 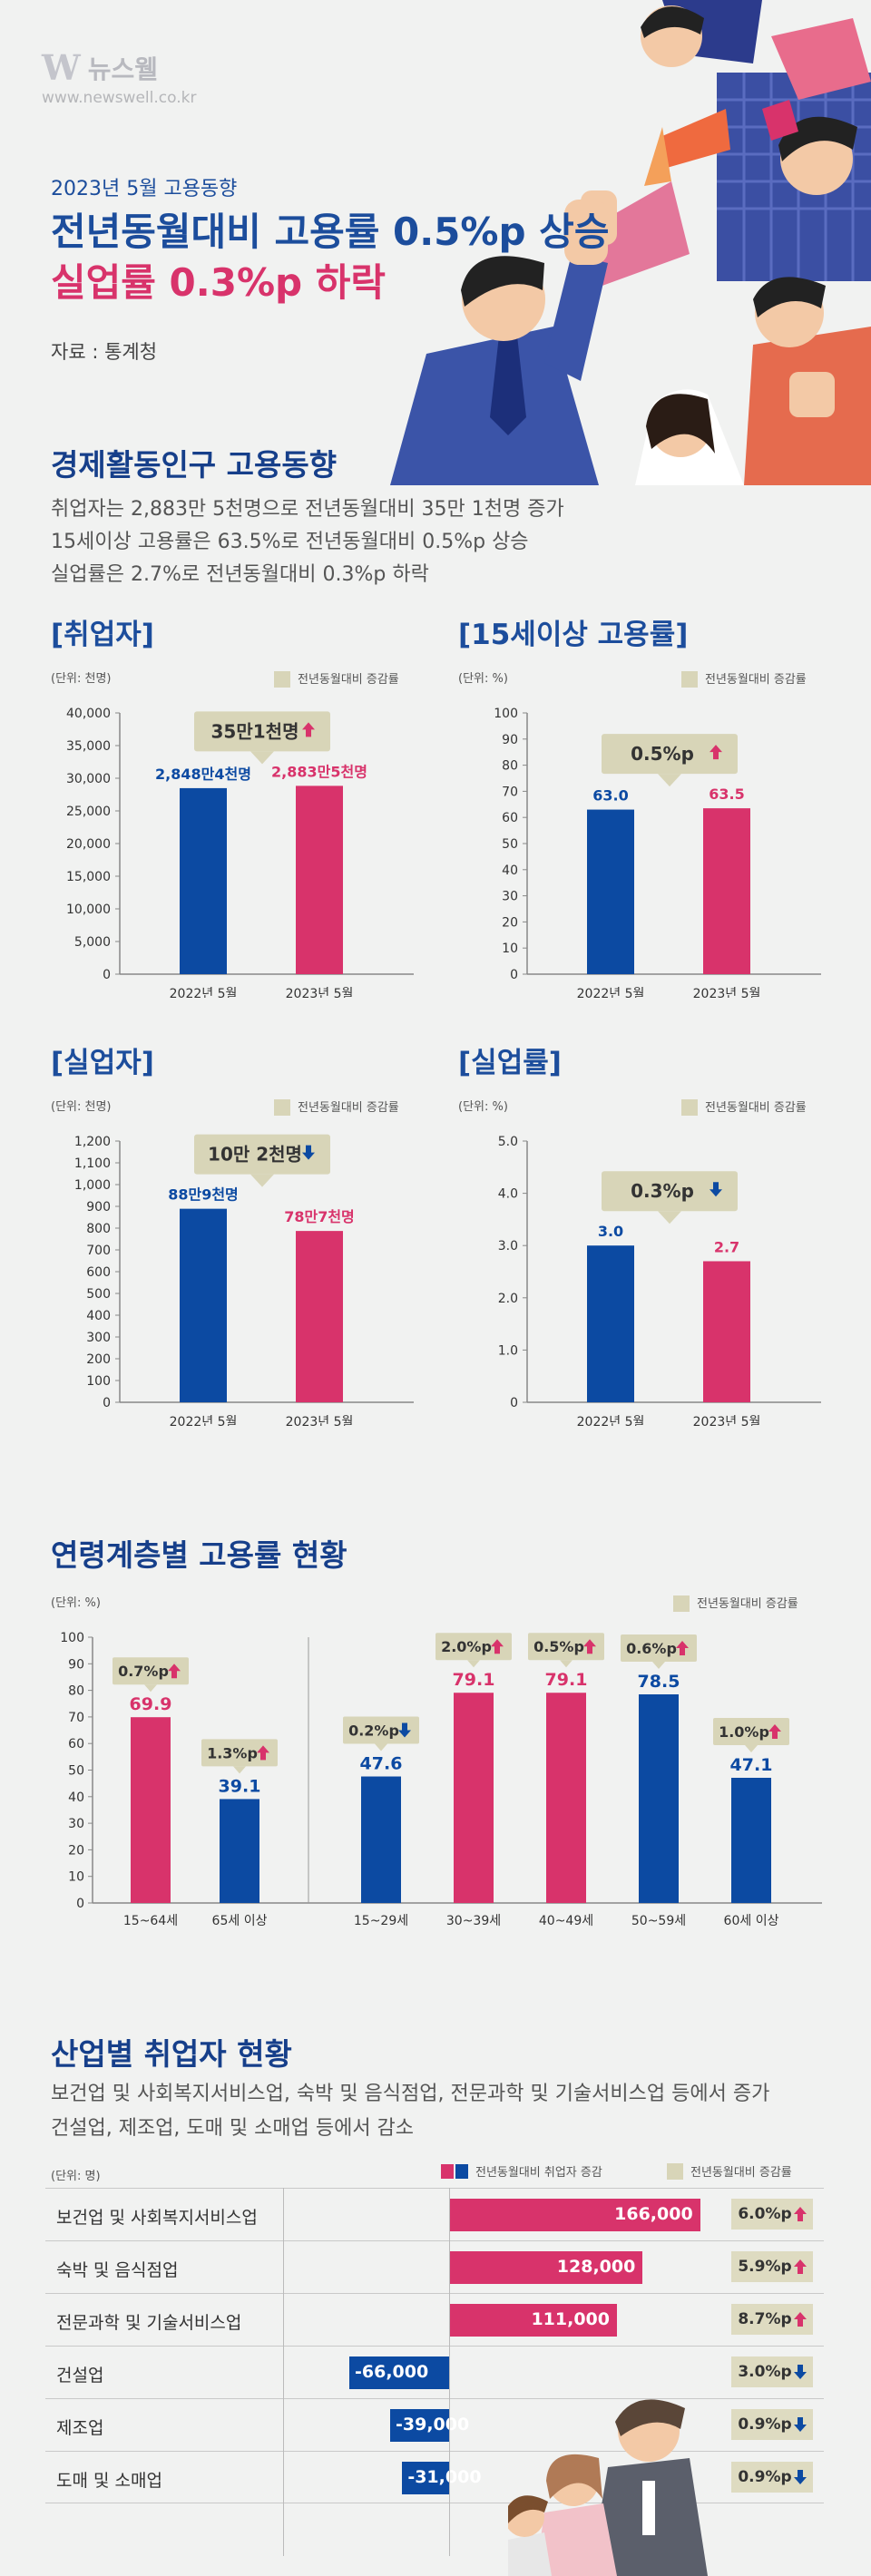 What do you see at coordinates (727, 992) in the screenshot?
I see `x-tick-label: 2023년 5월` at bounding box center [727, 992].